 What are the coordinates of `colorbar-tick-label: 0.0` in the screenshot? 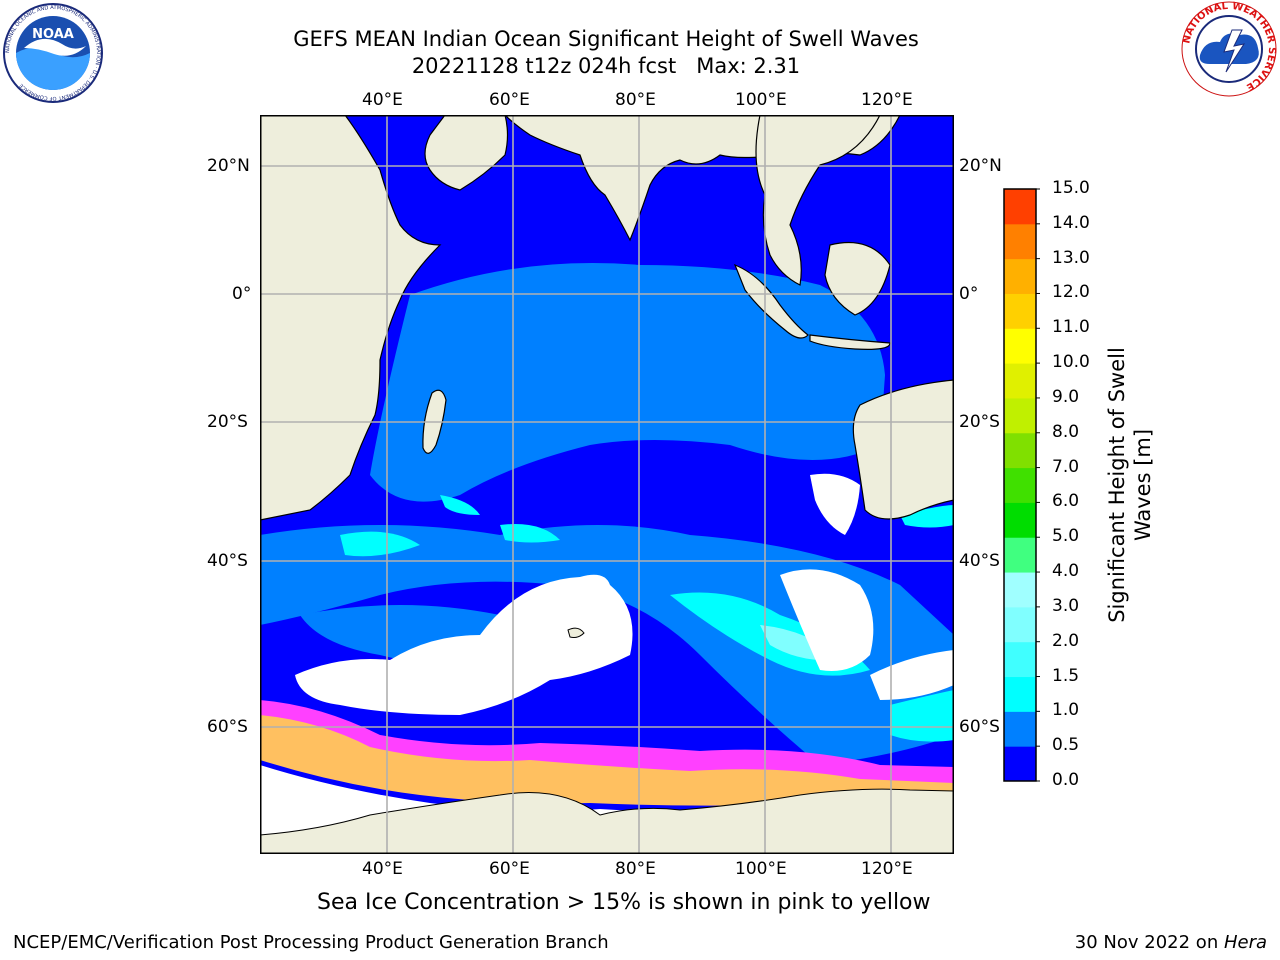 It's located at (1066, 780).